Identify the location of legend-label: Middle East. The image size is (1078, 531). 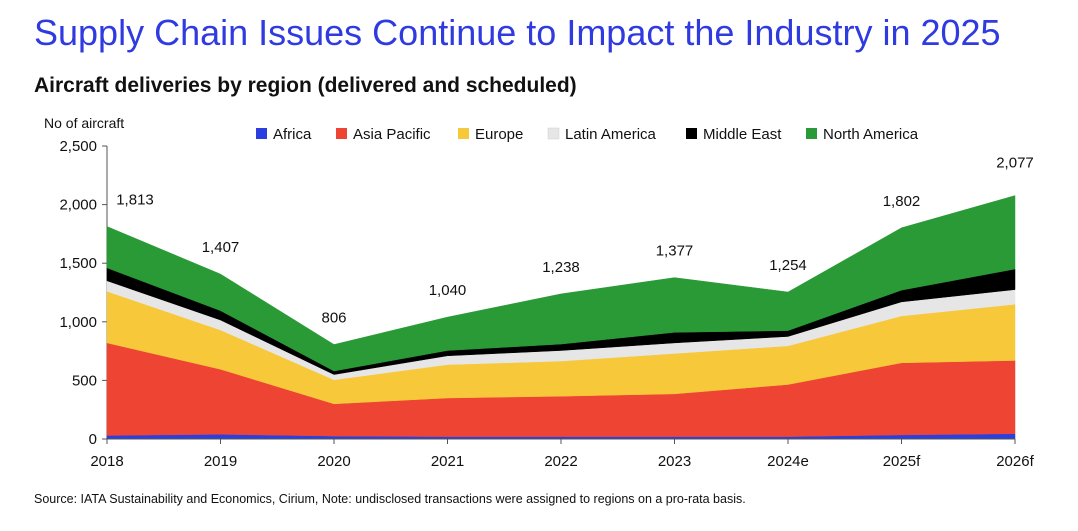
(742, 134).